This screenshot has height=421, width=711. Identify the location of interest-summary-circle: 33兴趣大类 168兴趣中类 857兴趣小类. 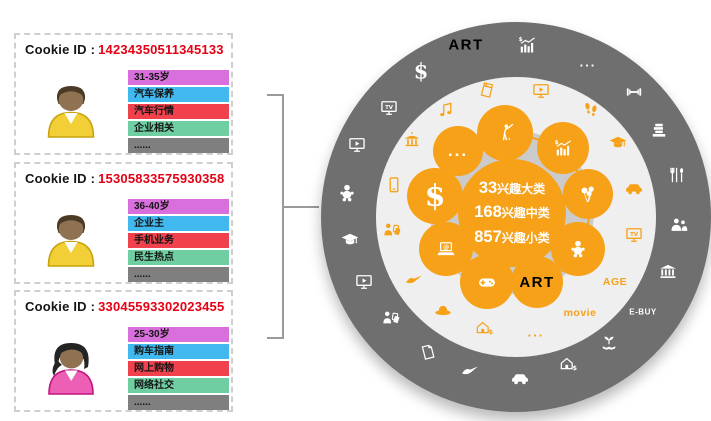
(512, 213).